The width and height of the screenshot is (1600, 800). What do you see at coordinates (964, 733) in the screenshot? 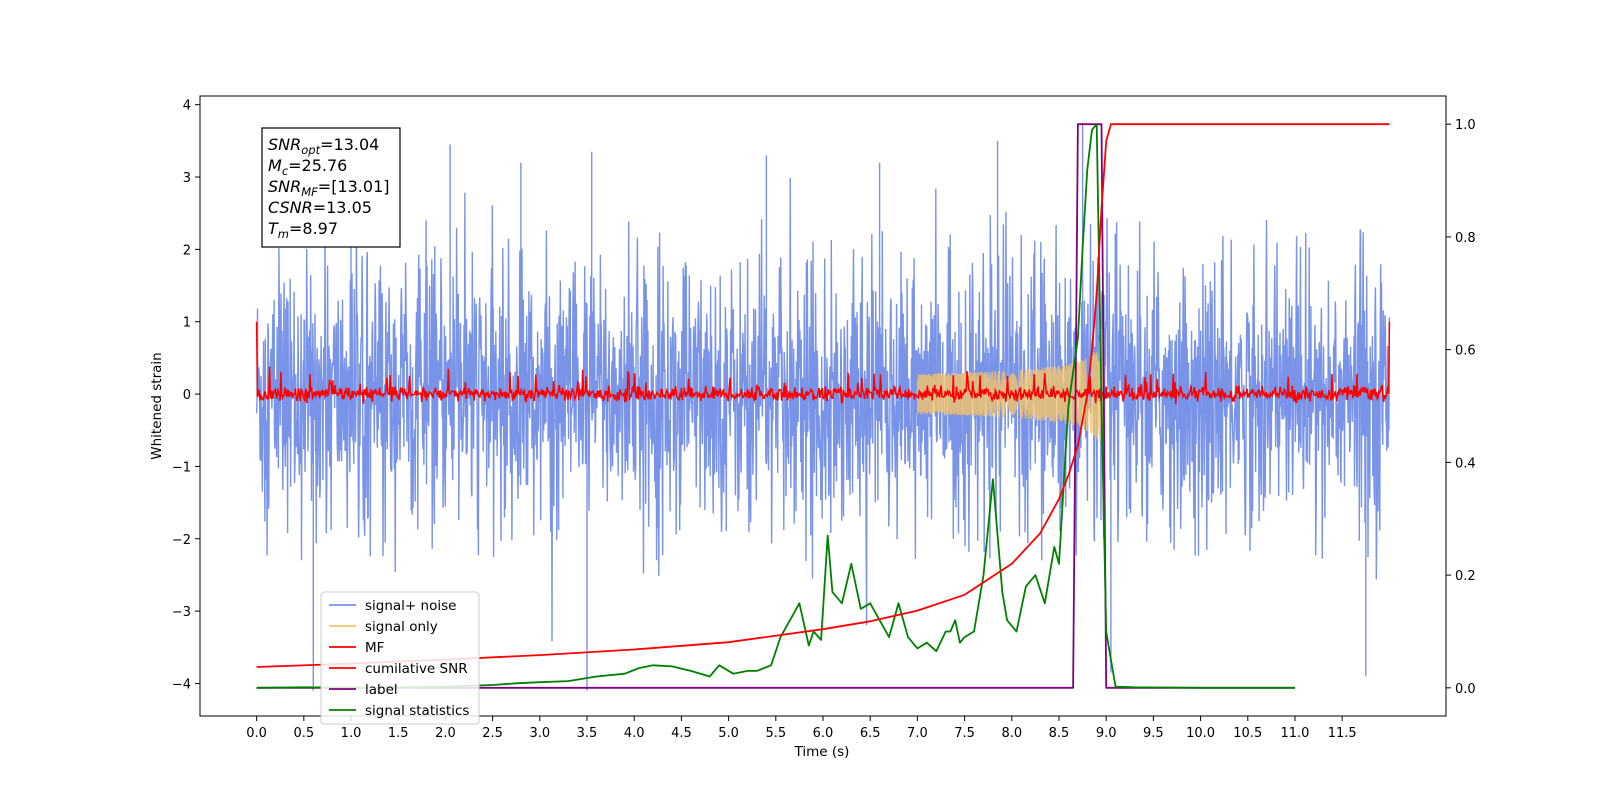
I see `x-tick-label: 7.5` at bounding box center [964, 733].